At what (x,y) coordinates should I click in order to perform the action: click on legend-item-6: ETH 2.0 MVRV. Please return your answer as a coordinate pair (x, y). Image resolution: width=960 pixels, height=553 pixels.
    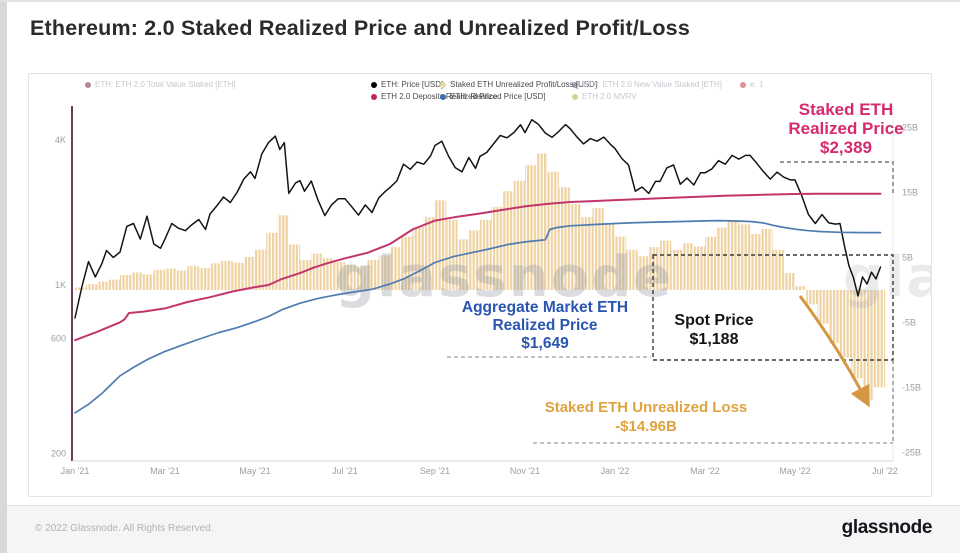
    Looking at the image, I should click on (604, 96).